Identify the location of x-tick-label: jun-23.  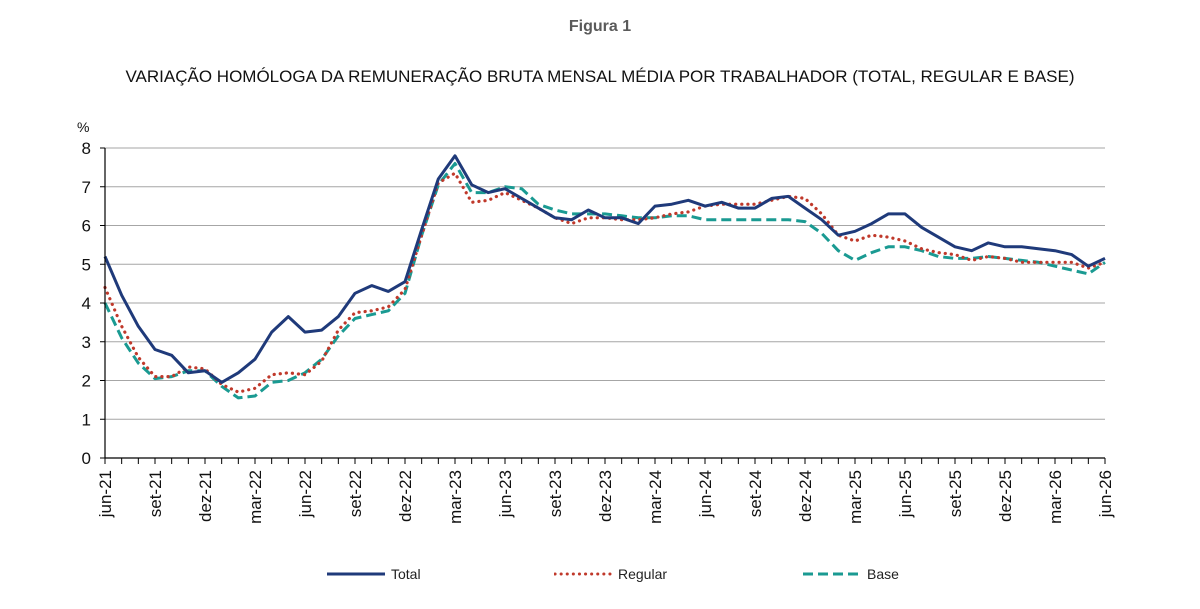
(505, 494).